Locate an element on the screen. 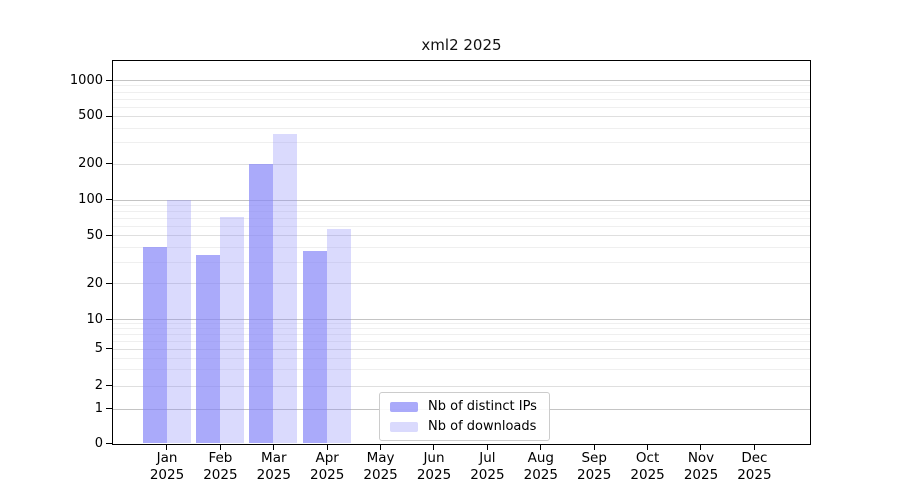  x-tick-mark-apr is located at coordinates (327, 447).